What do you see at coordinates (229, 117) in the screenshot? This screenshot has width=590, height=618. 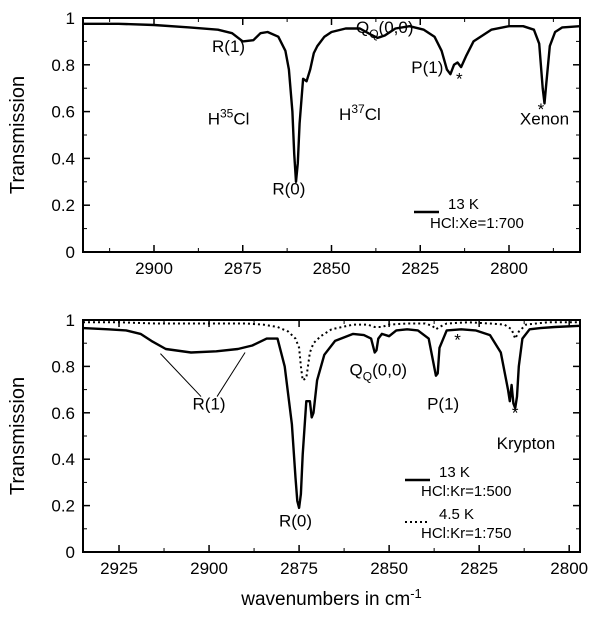 I see `annotation-label: H35Cl` at bounding box center [229, 117].